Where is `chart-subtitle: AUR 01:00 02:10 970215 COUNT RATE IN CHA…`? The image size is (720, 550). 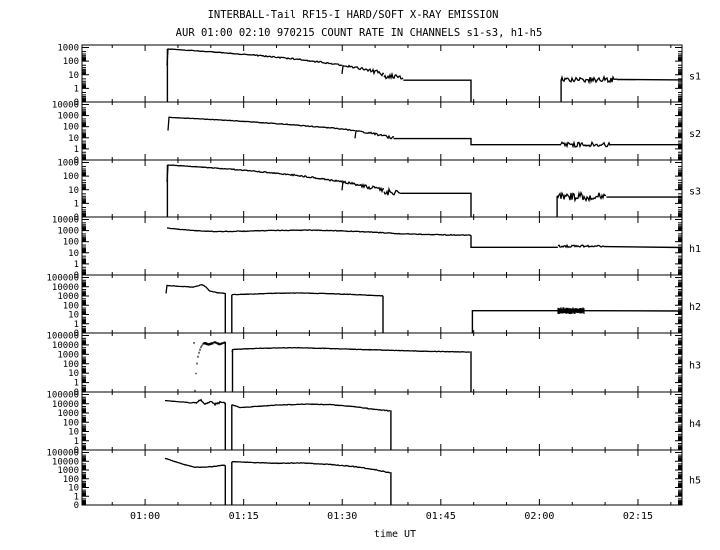
chart-subtitle: AUR 01:00 02:10 970215 COUNT RATE IN CHA… is located at coordinates (359, 33).